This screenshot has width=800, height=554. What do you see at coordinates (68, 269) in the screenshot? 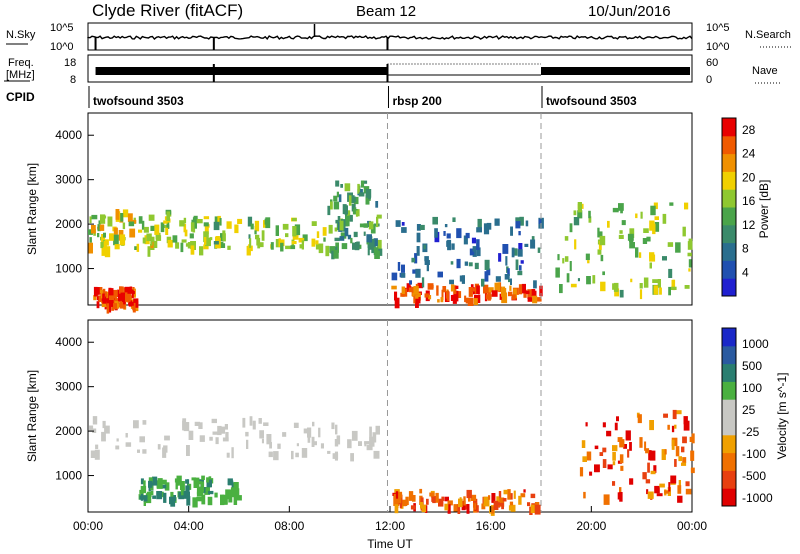
I see `power-y-tick-label-0: 1000` at bounding box center [68, 269].